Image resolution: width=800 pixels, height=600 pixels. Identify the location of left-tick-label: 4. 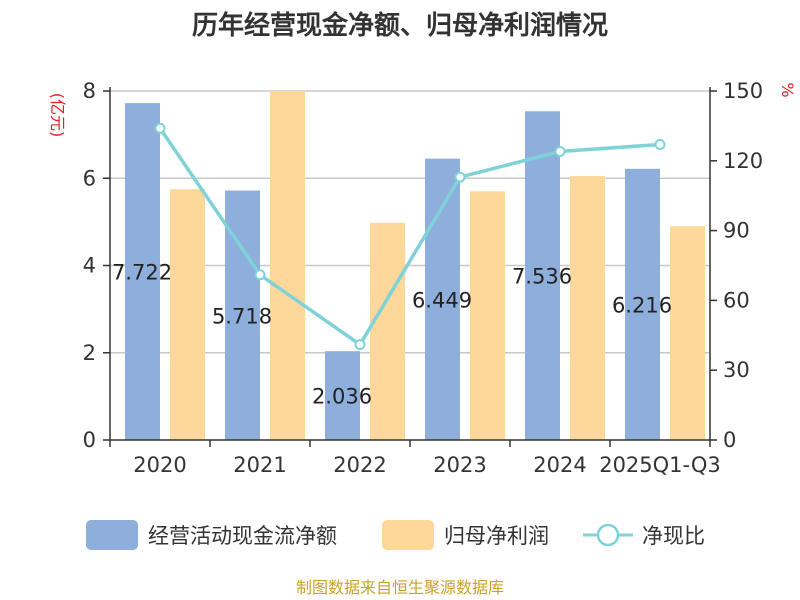
(89, 266).